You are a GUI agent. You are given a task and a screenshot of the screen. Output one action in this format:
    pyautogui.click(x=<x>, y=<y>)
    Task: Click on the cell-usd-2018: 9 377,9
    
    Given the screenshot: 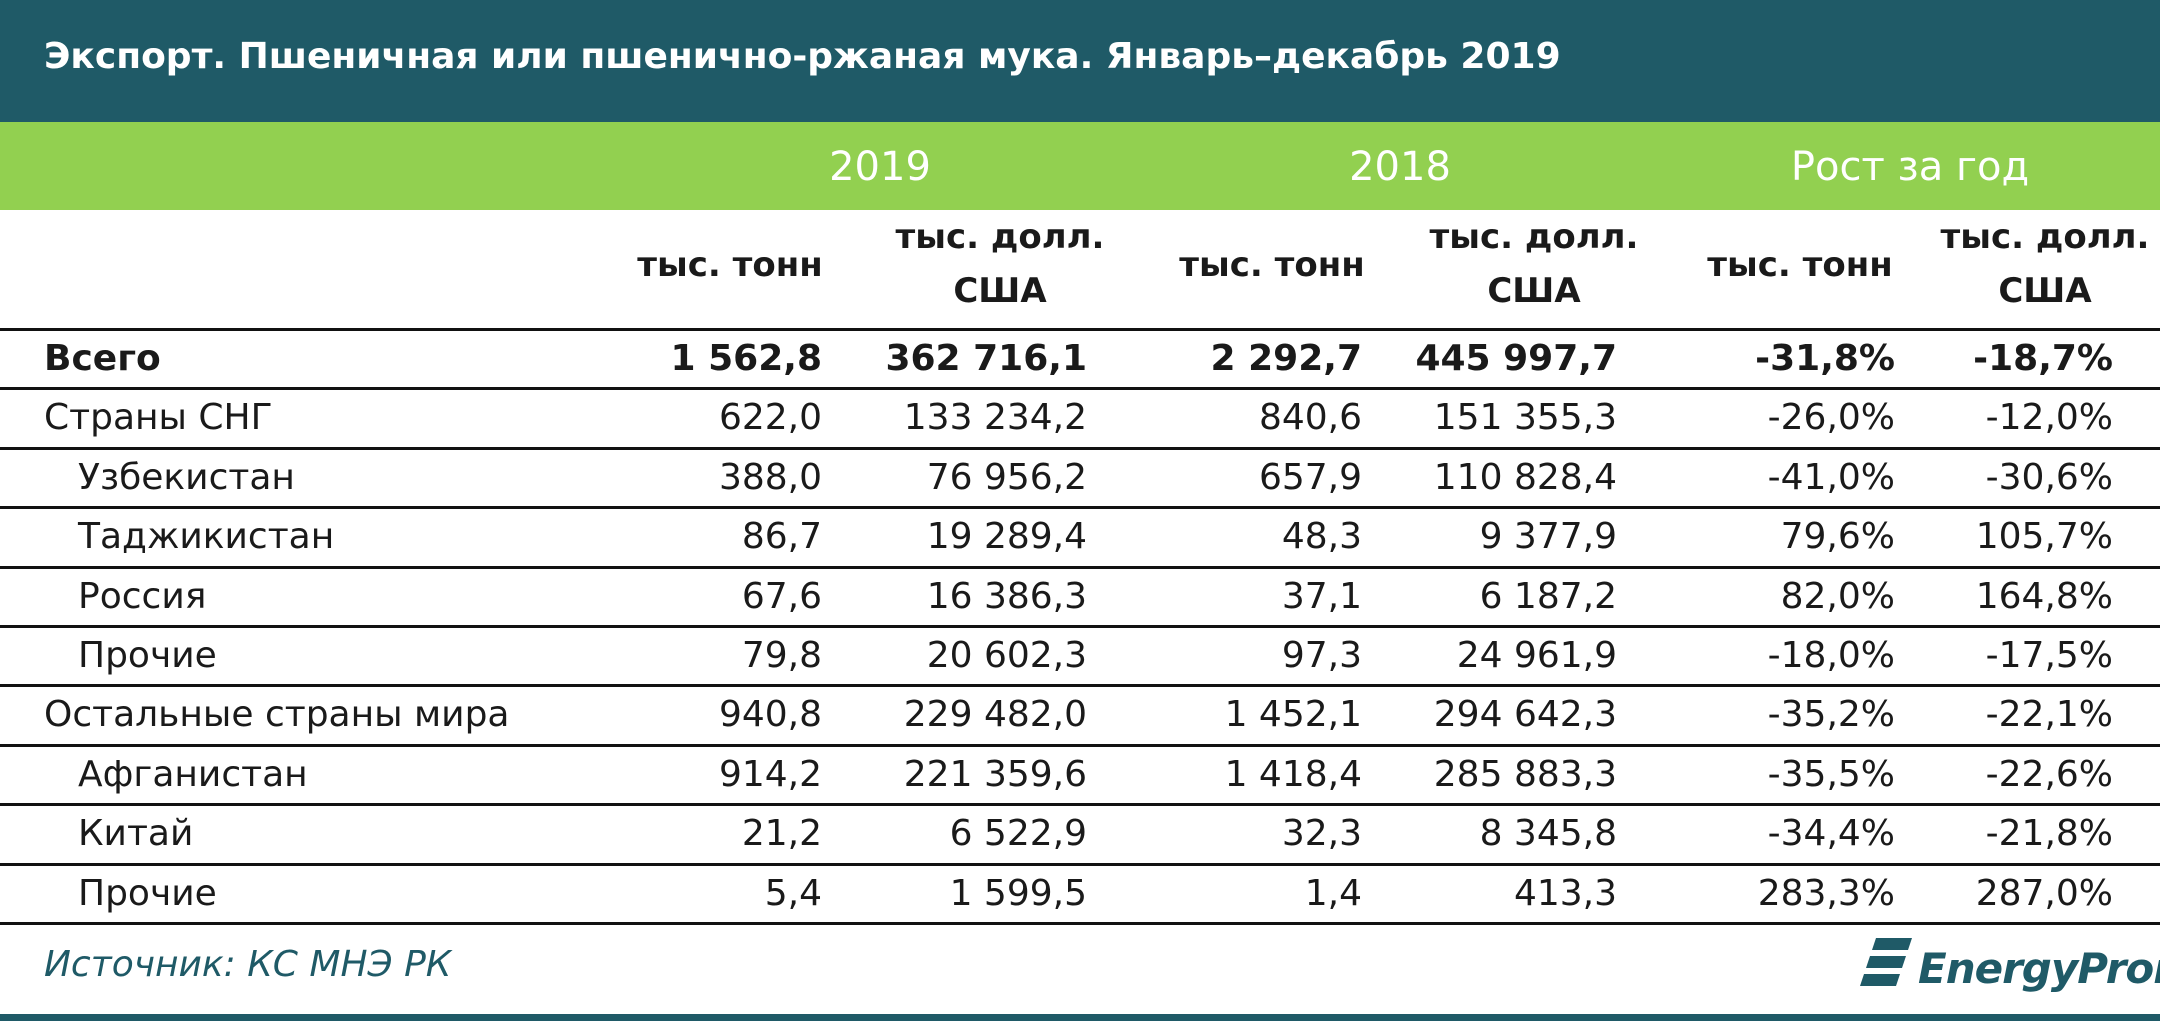 What is the action you would take?
    pyautogui.click(x=1548, y=537)
    